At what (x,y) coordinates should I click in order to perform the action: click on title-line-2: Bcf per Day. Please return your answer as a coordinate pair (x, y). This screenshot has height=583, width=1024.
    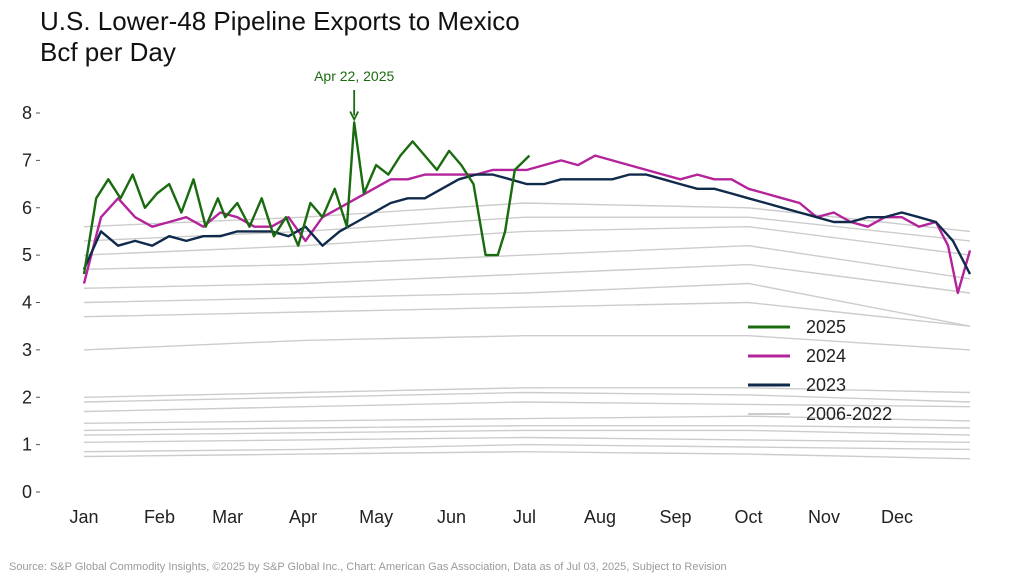
    Looking at the image, I should click on (108, 52).